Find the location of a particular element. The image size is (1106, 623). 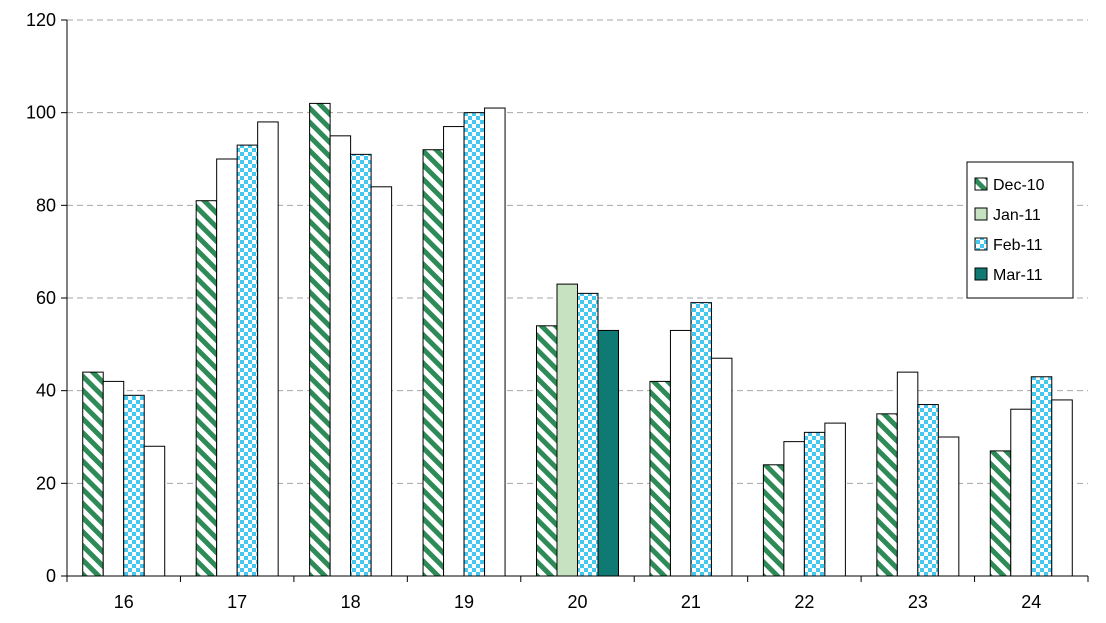

x-tick-label: 24 is located at coordinates (1031, 602).